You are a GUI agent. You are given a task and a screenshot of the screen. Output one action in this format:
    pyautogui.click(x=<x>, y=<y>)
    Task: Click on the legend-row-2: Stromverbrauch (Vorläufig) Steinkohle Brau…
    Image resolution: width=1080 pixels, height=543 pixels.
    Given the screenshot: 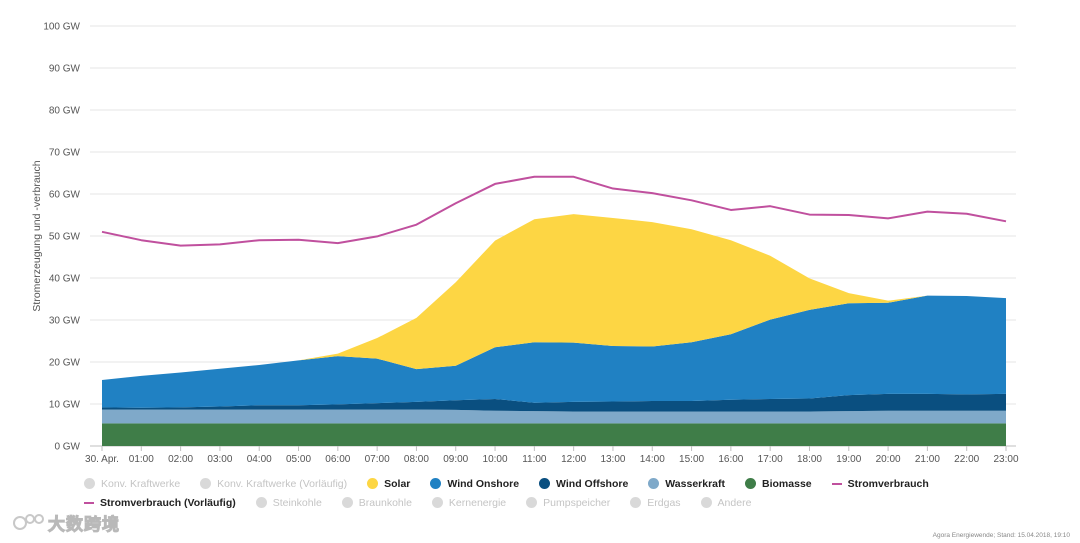 What is the action you would take?
    pyautogui.click(x=564, y=502)
    